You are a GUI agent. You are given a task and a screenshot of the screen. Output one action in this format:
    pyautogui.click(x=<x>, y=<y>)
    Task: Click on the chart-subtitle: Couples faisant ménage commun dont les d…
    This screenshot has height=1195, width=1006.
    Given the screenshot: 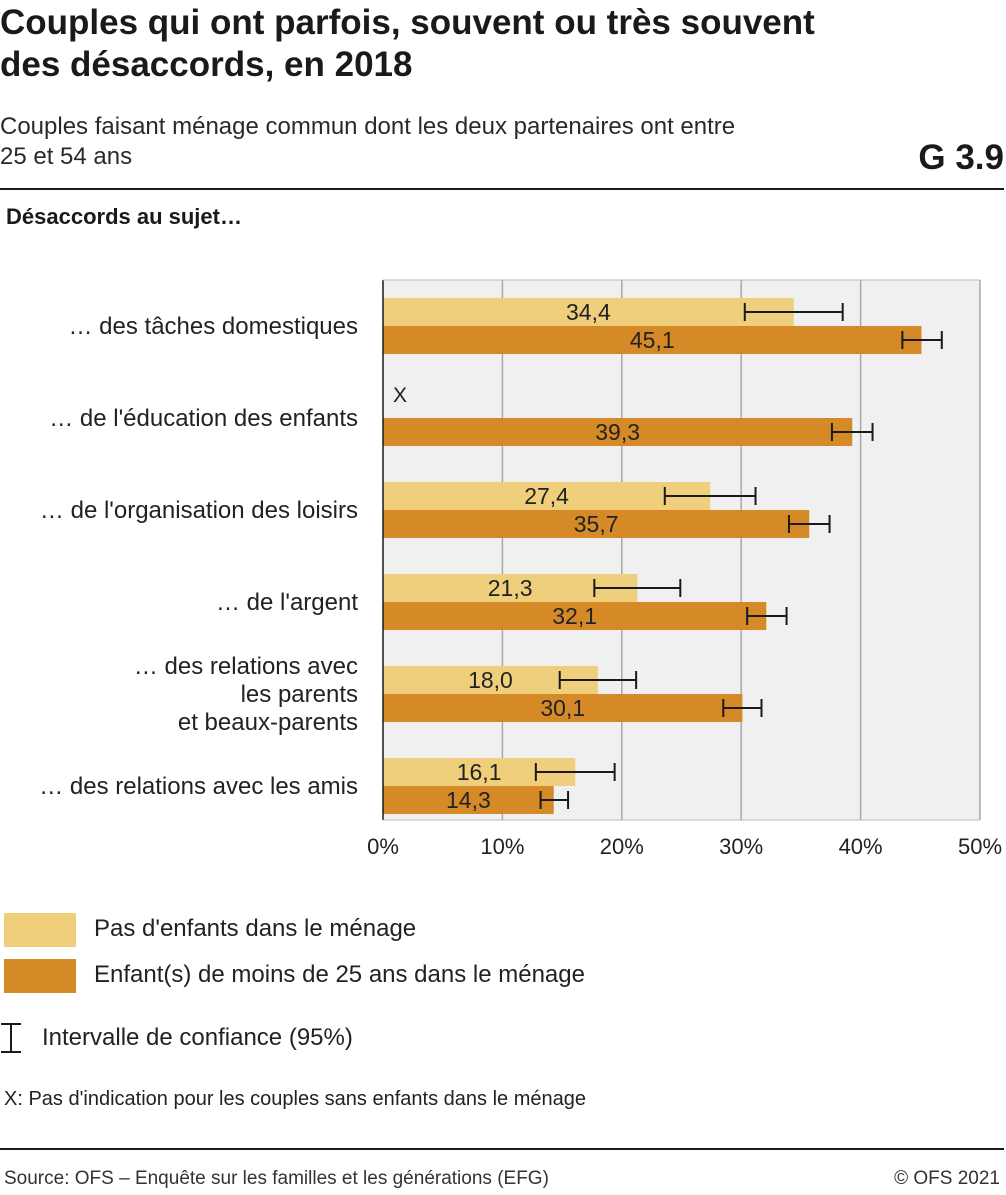 What is the action you would take?
    pyautogui.click(x=440, y=142)
    